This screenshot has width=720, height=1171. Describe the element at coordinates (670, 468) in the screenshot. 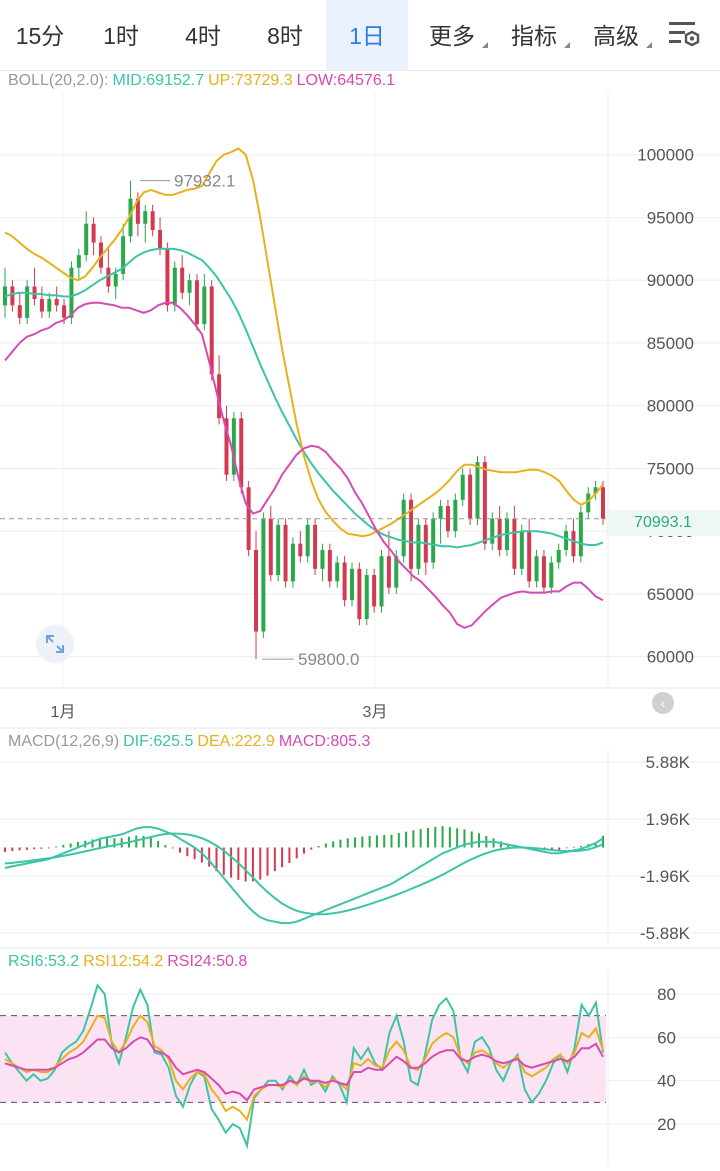

I see `y-tick-label: 75000` at that location.